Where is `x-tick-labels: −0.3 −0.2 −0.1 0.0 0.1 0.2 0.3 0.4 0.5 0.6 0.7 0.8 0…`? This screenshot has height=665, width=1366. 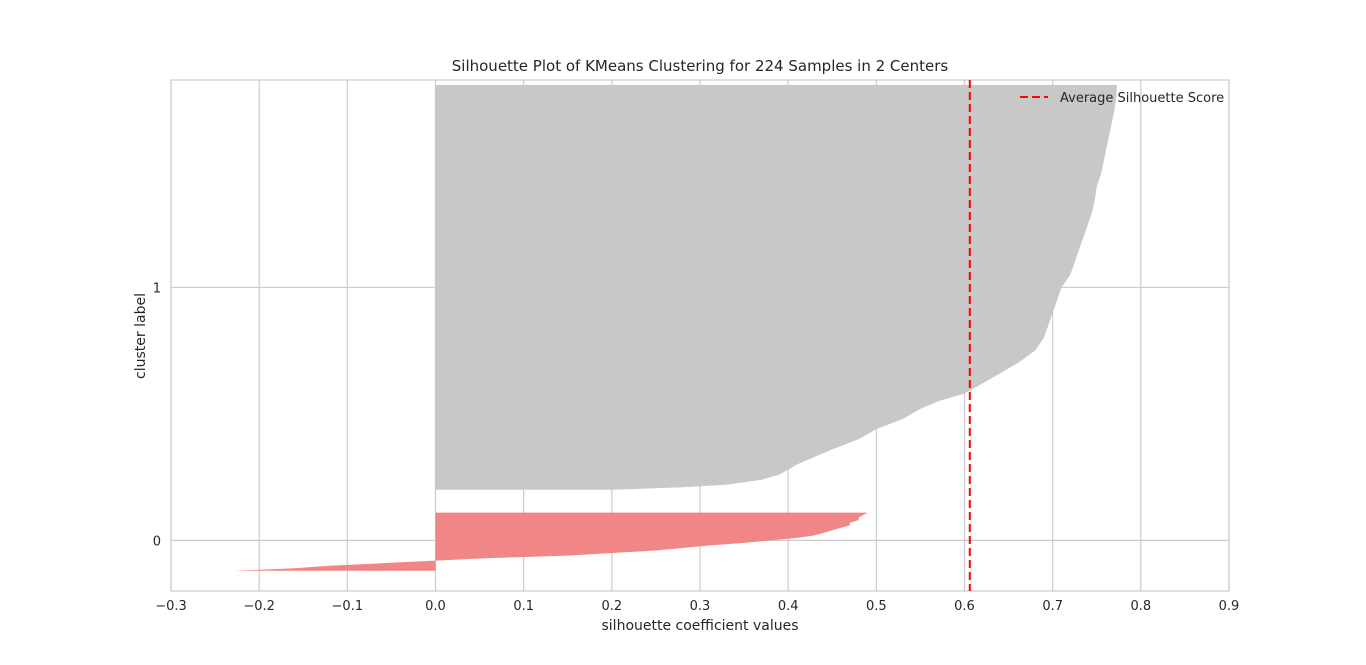 x-tick-labels: −0.3 −0.2 −0.1 0.0 0.1 0.2 0.3 0.4 0.5 0.6 0.7 0.8 0… is located at coordinates (697, 606).